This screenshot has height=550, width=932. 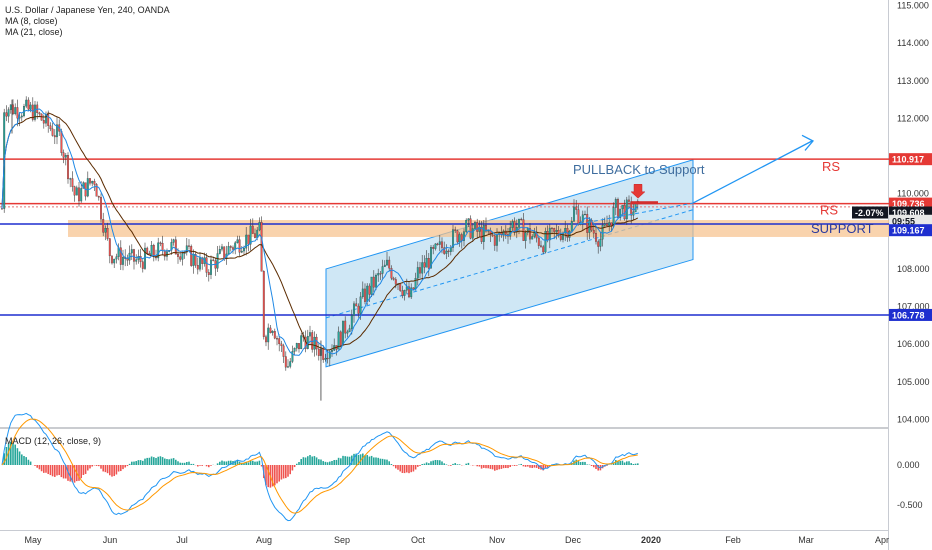 What do you see at coordinates (913, 269) in the screenshot?
I see `y-tick-label: 108.000` at bounding box center [913, 269].